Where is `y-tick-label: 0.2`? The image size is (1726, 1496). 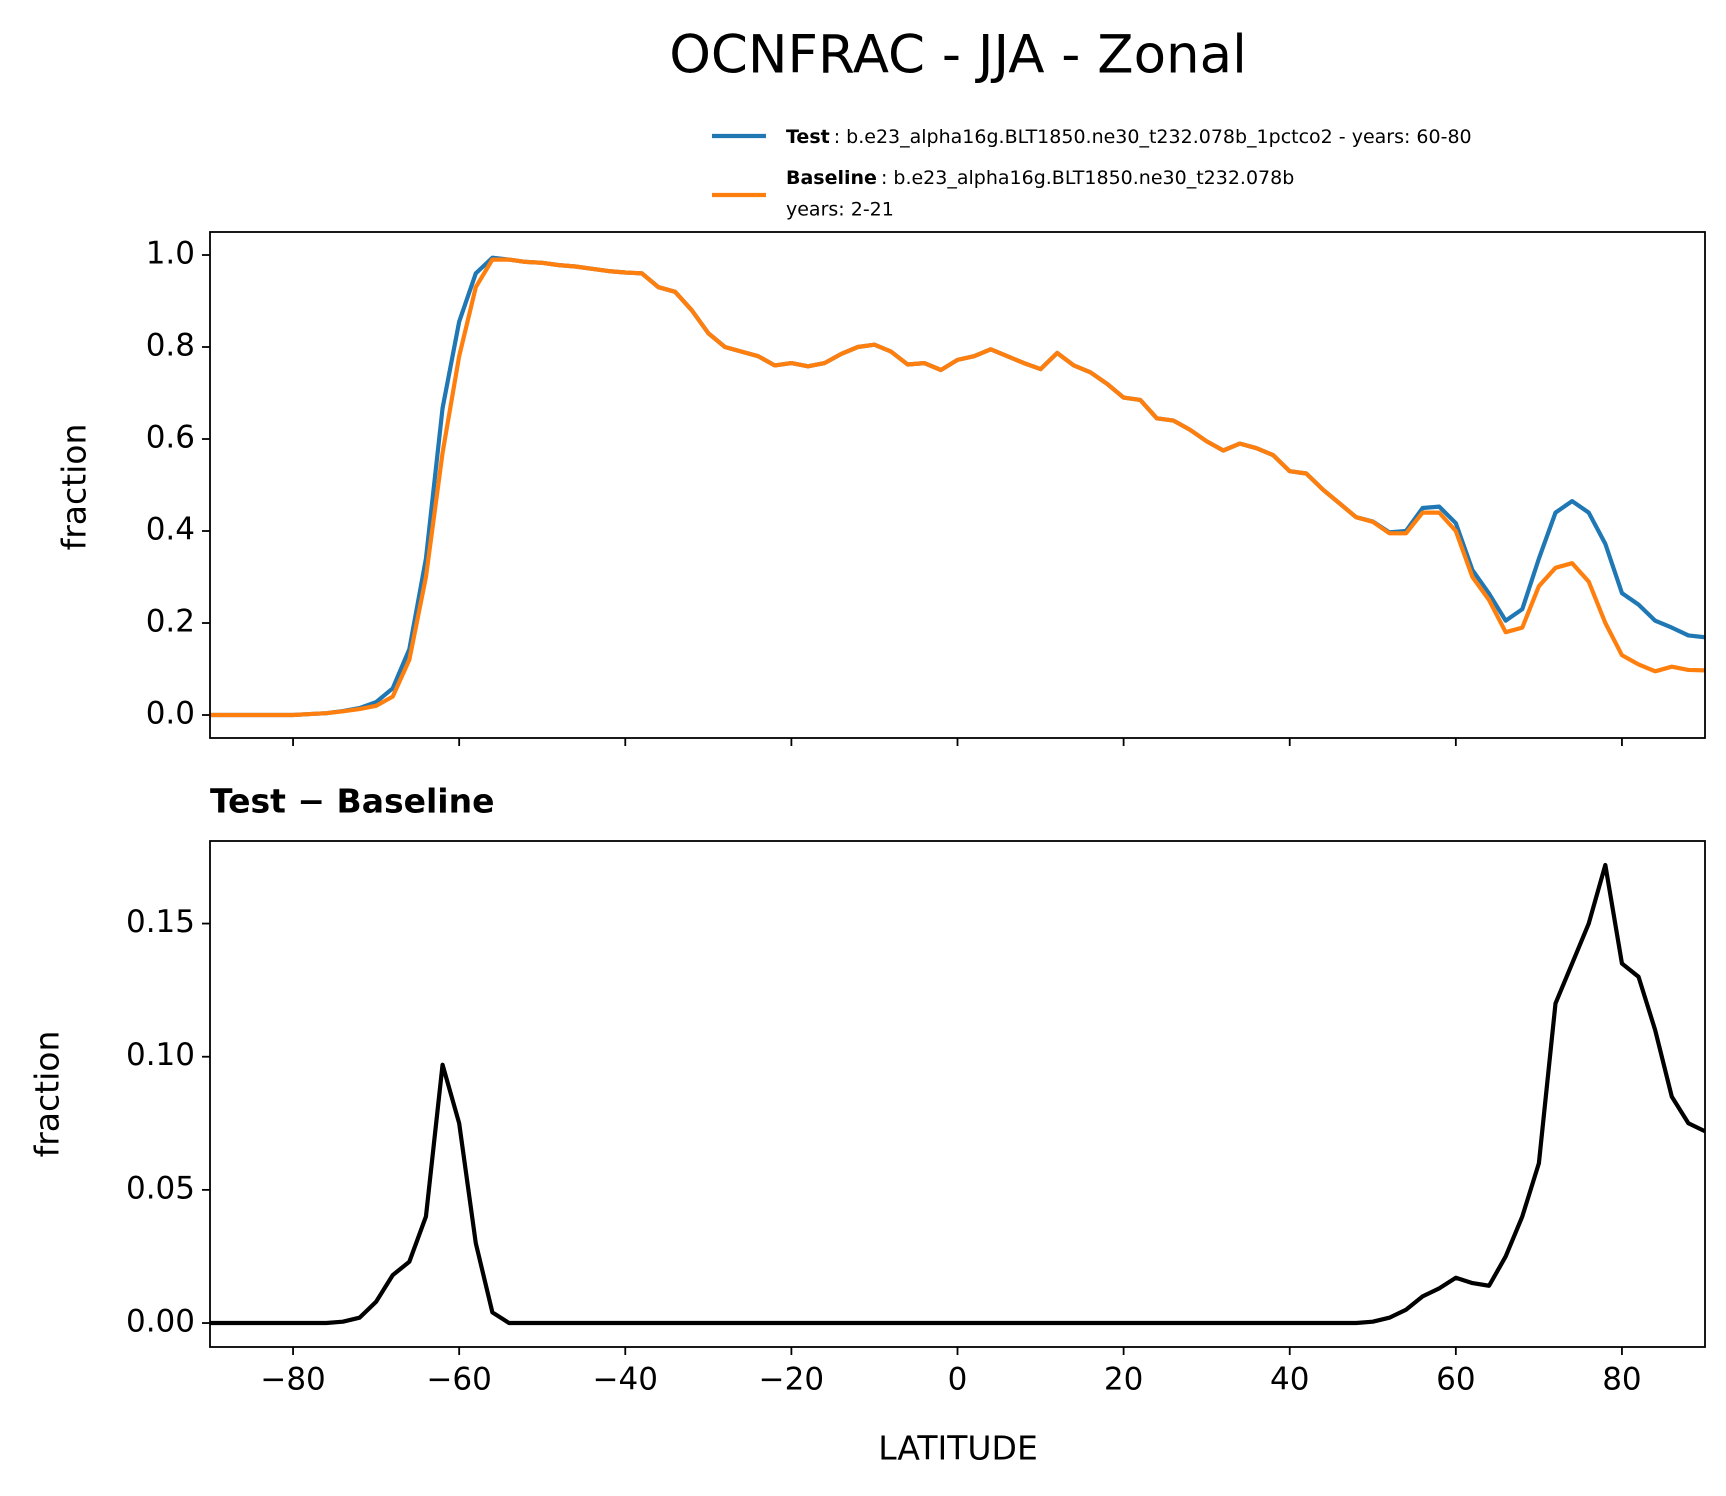 y-tick-label: 0.2 is located at coordinates (170, 622).